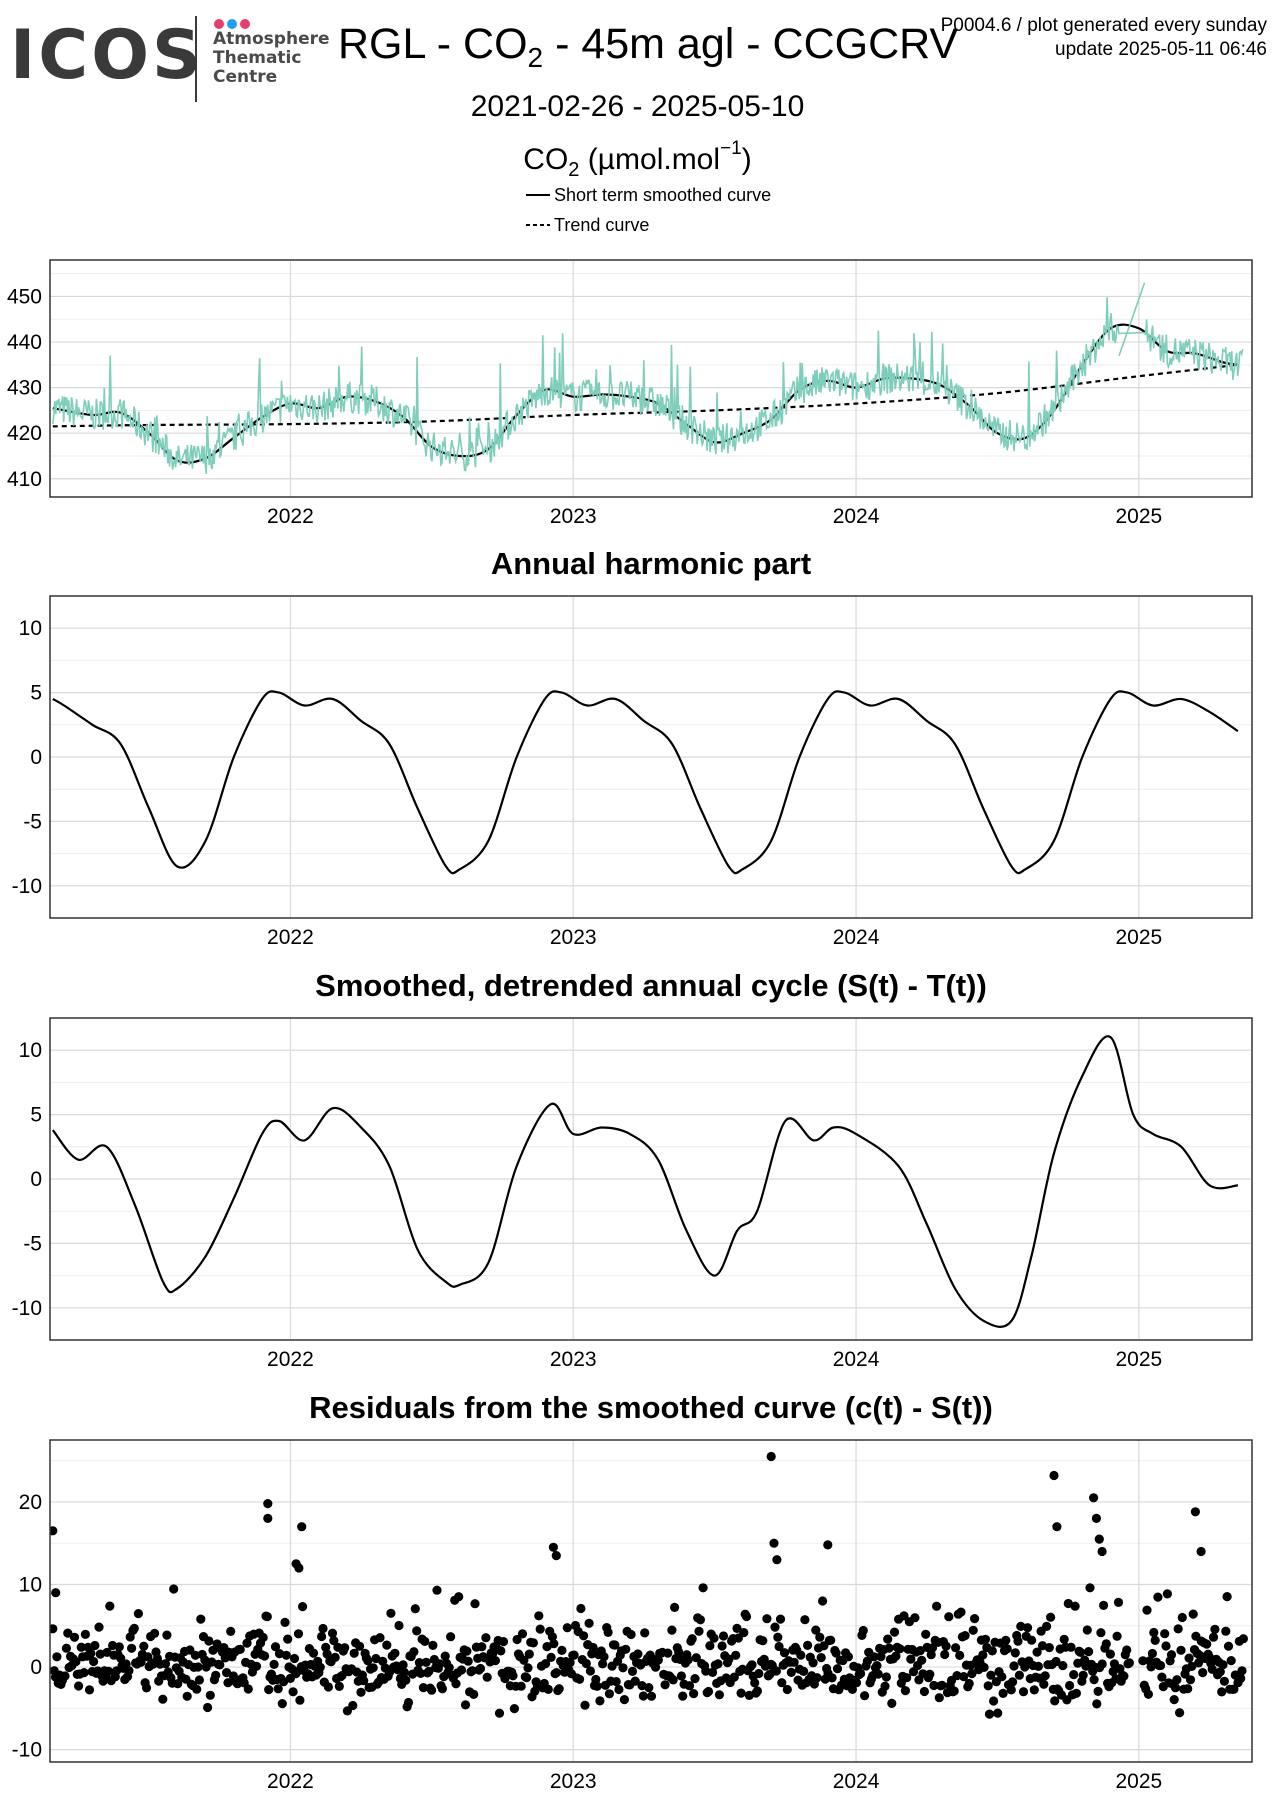  Describe the element at coordinates (647, 210) in the screenshot. I see `legend: Short term smoothed curve Trend curve` at that location.